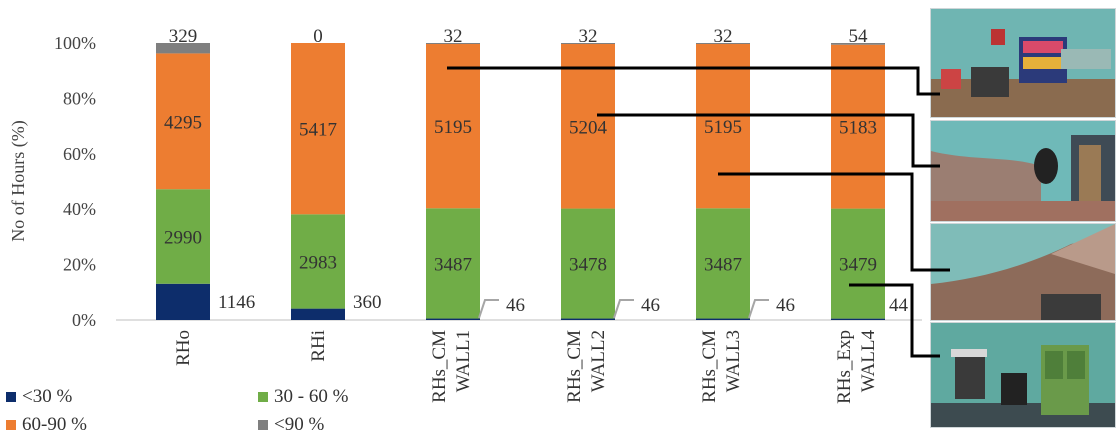 Image resolution: width=1116 pixels, height=439 pixels. What do you see at coordinates (47, 396) in the screenshot?
I see `legend-label-lt30: <30 %` at bounding box center [47, 396].